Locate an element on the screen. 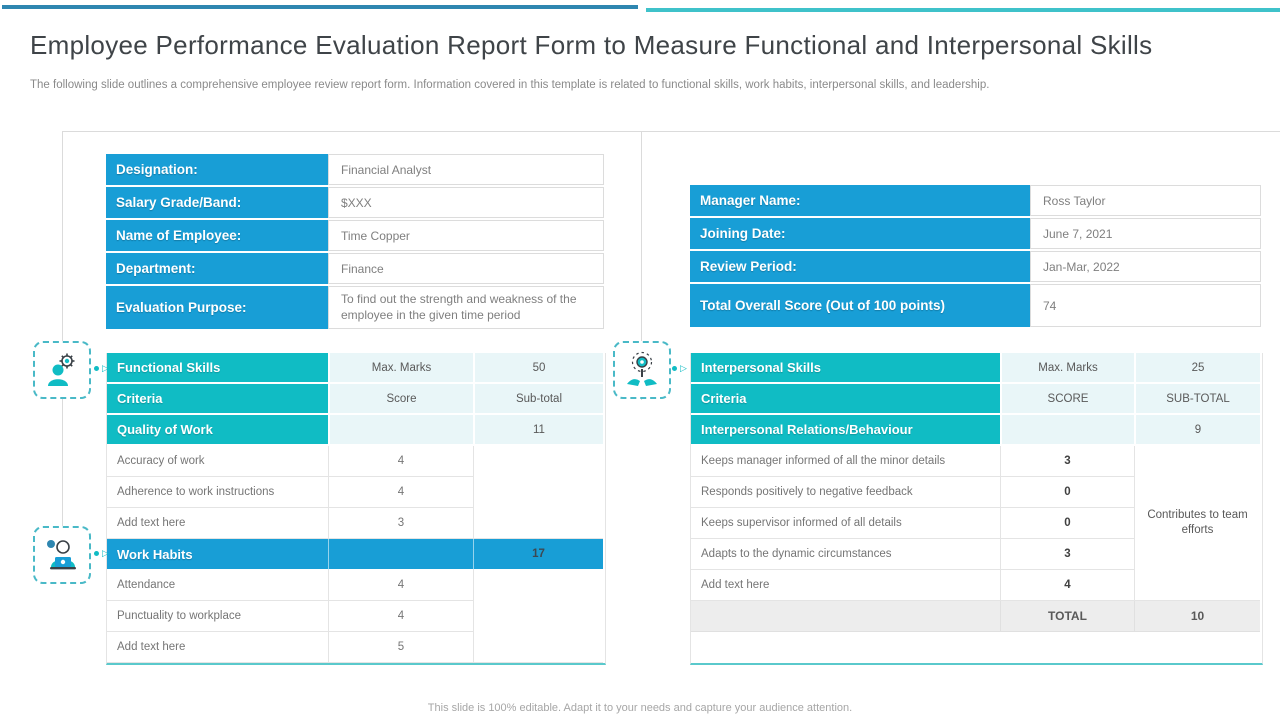 The image size is (1280, 720). score-cell: 5 is located at coordinates (400, 647).